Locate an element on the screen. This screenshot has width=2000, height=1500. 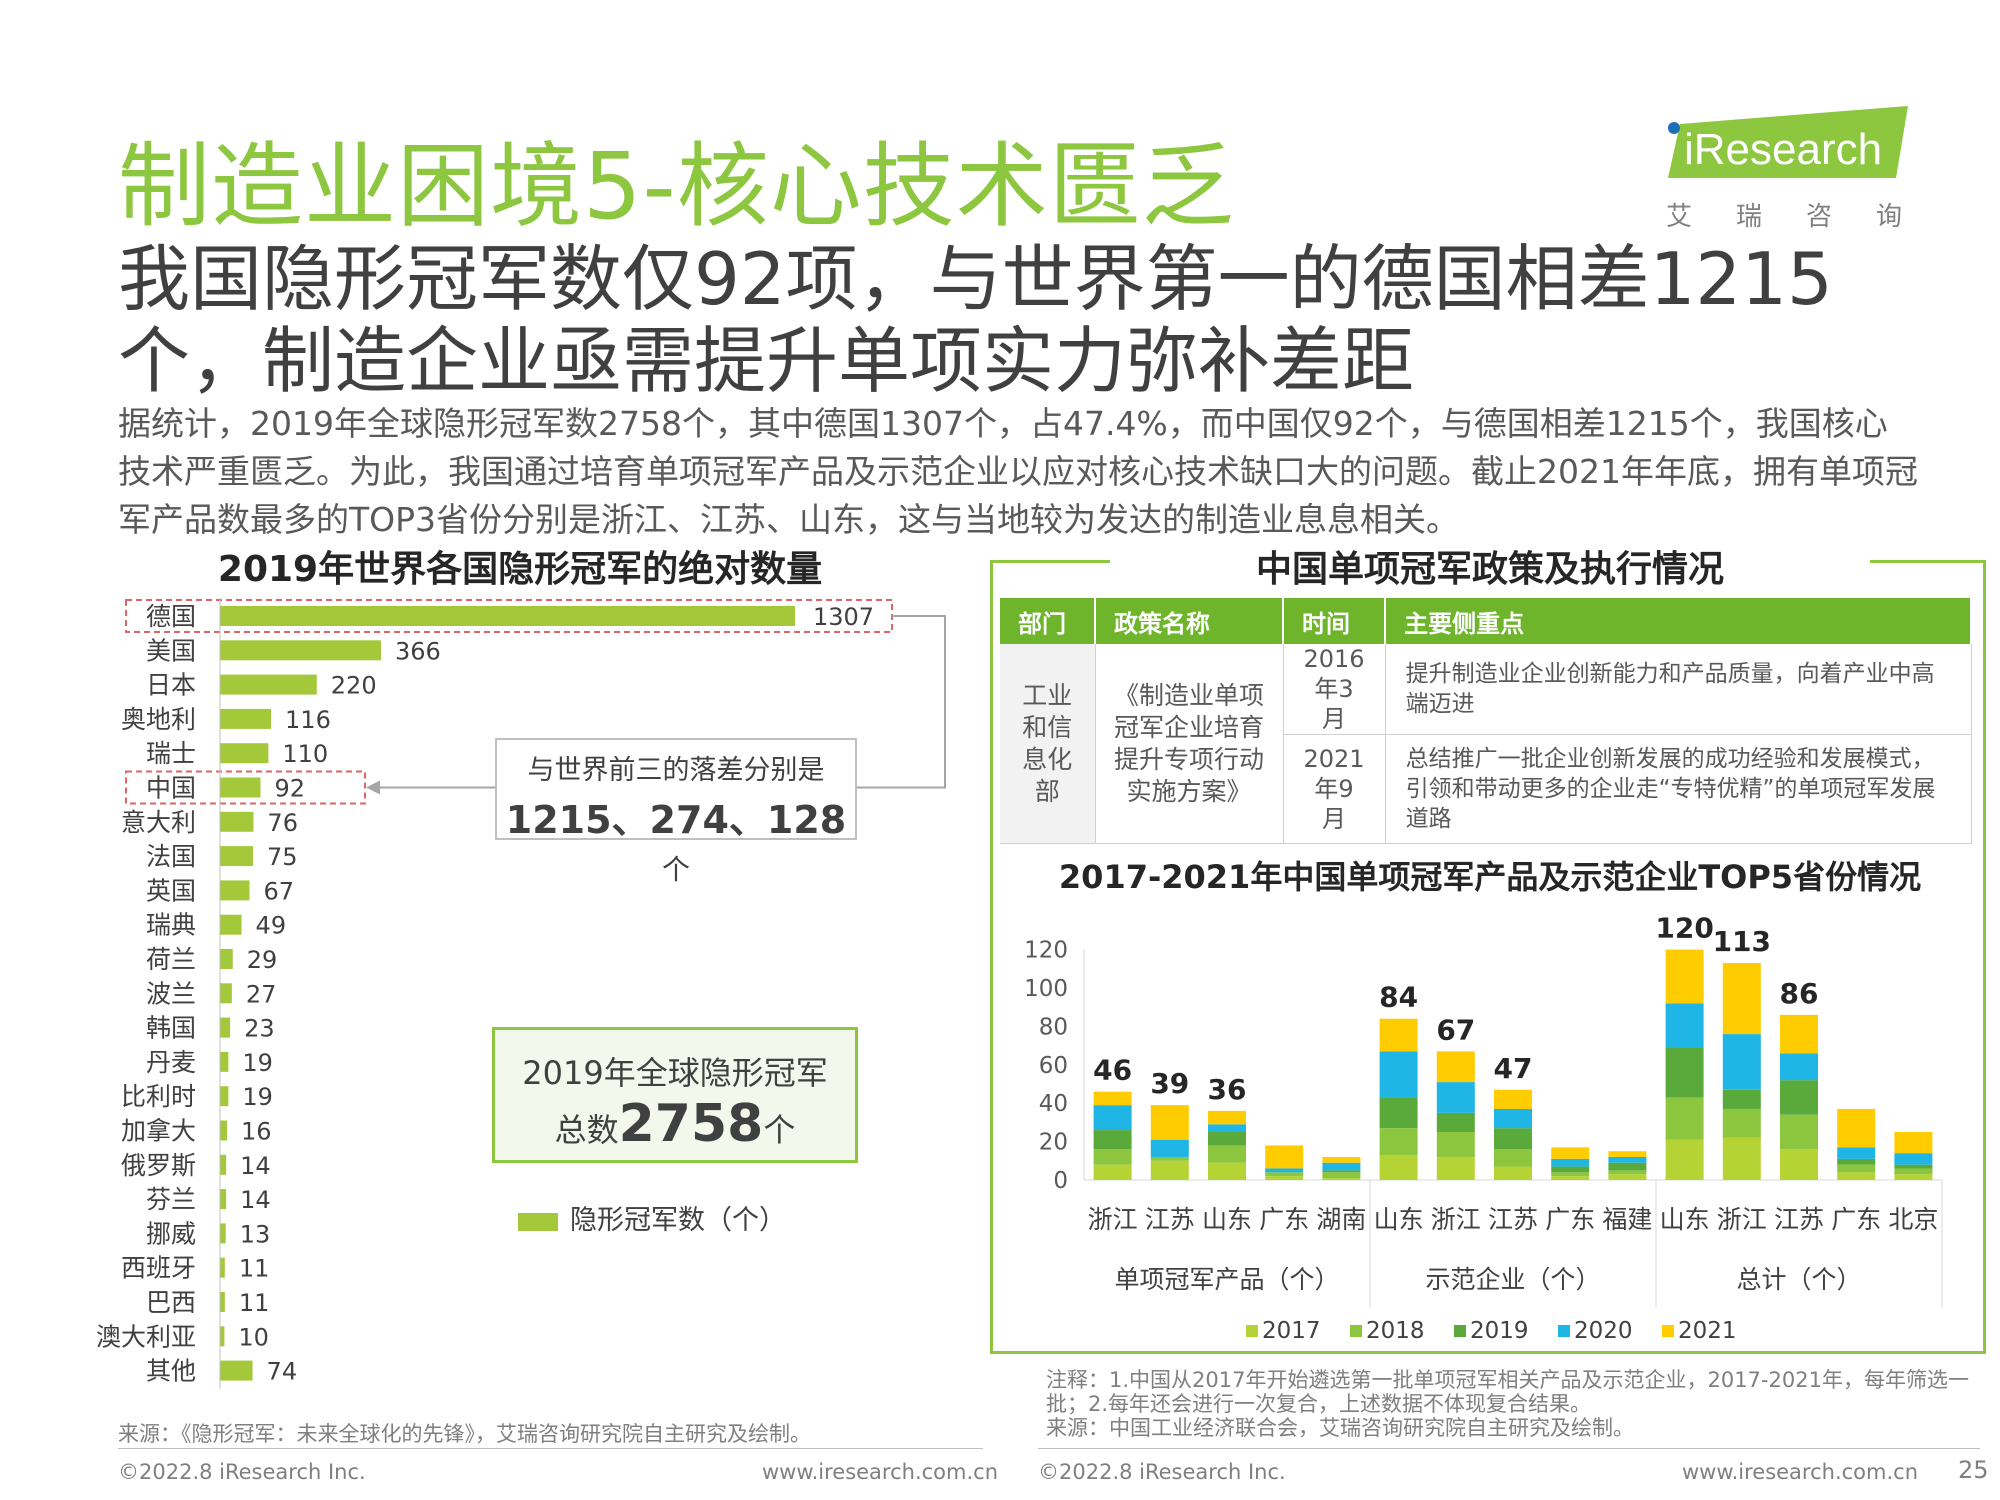
legend-label: 2019 is located at coordinates (1499, 1331).